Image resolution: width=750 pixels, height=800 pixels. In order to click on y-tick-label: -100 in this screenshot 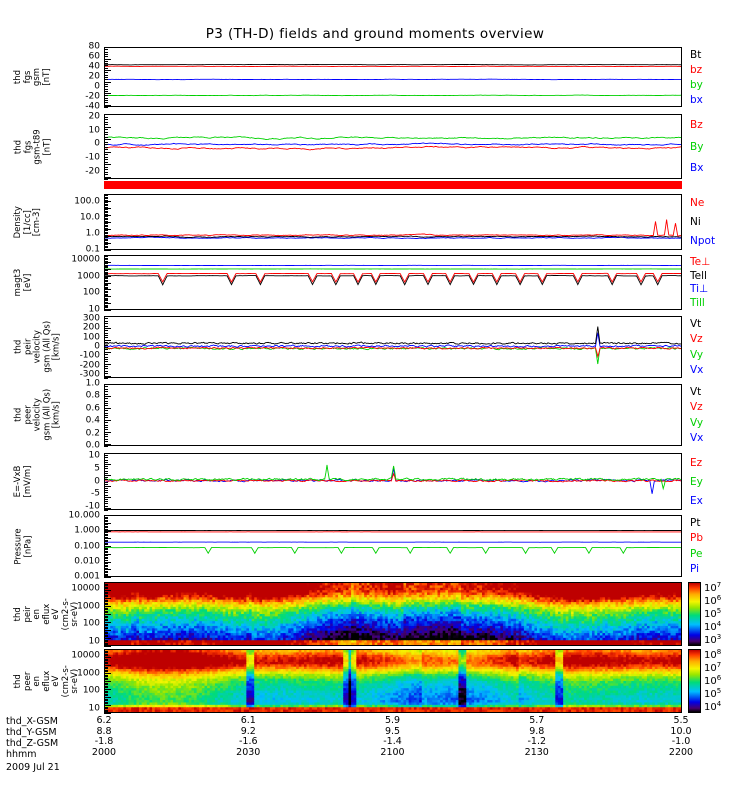, I will do `click(89, 355)`.